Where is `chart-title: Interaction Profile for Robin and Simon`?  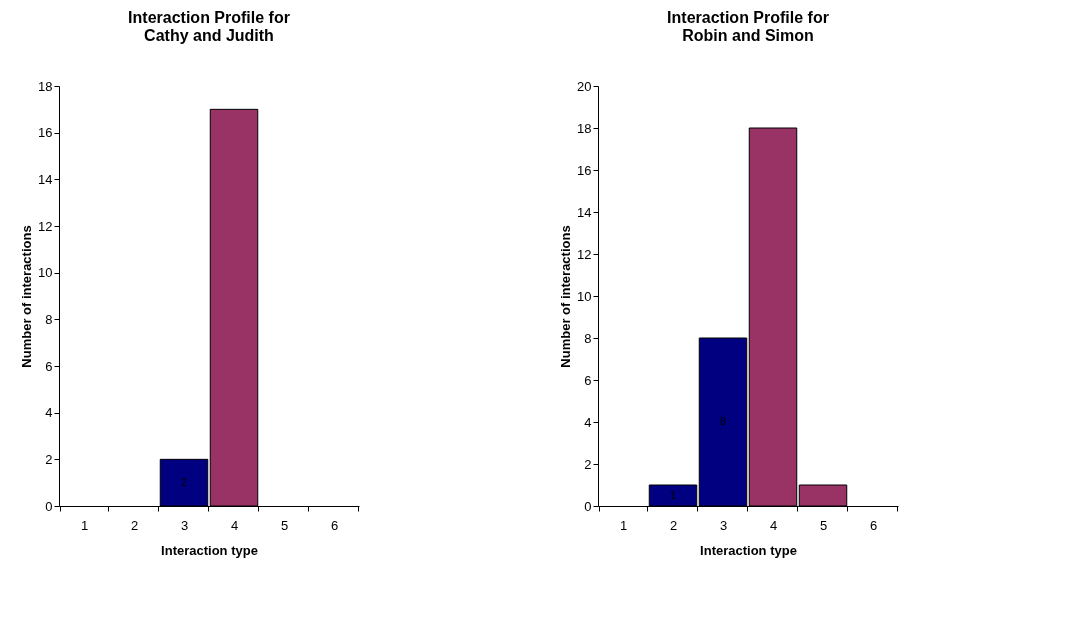
chart-title: Interaction Profile for Robin and Simon is located at coordinates (748, 26).